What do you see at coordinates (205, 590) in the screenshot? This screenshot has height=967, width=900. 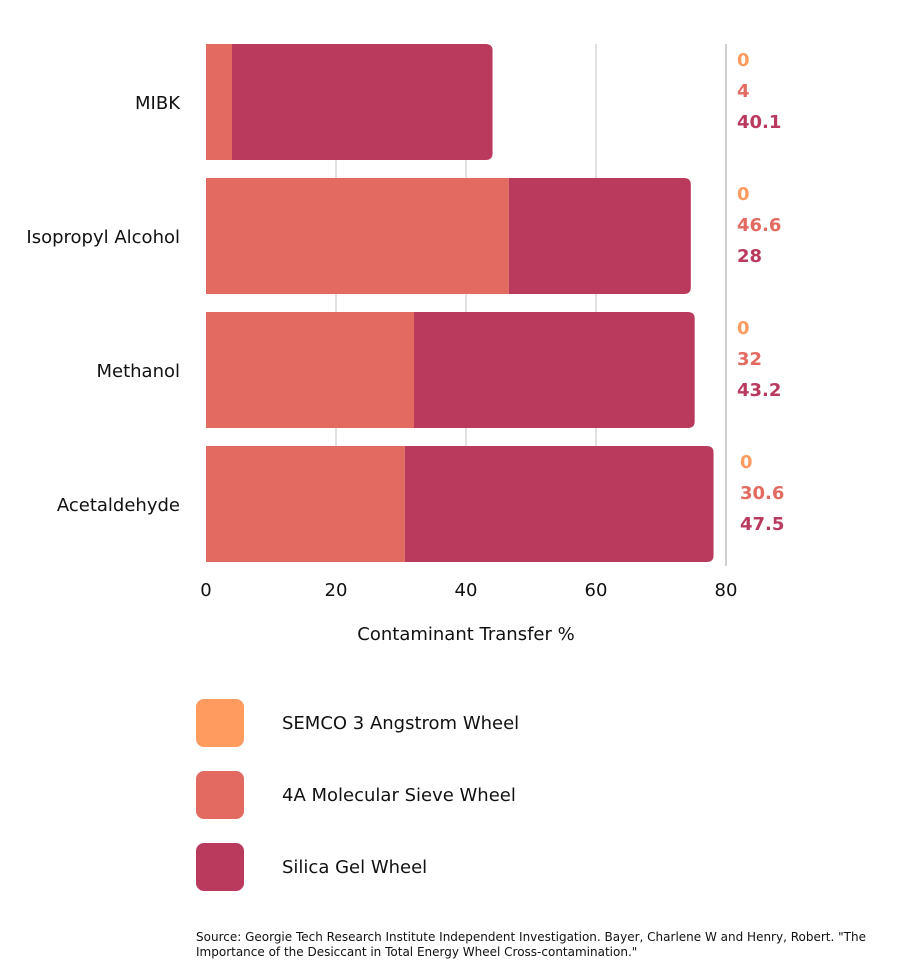 I see `x-tick-label-0: 0` at bounding box center [205, 590].